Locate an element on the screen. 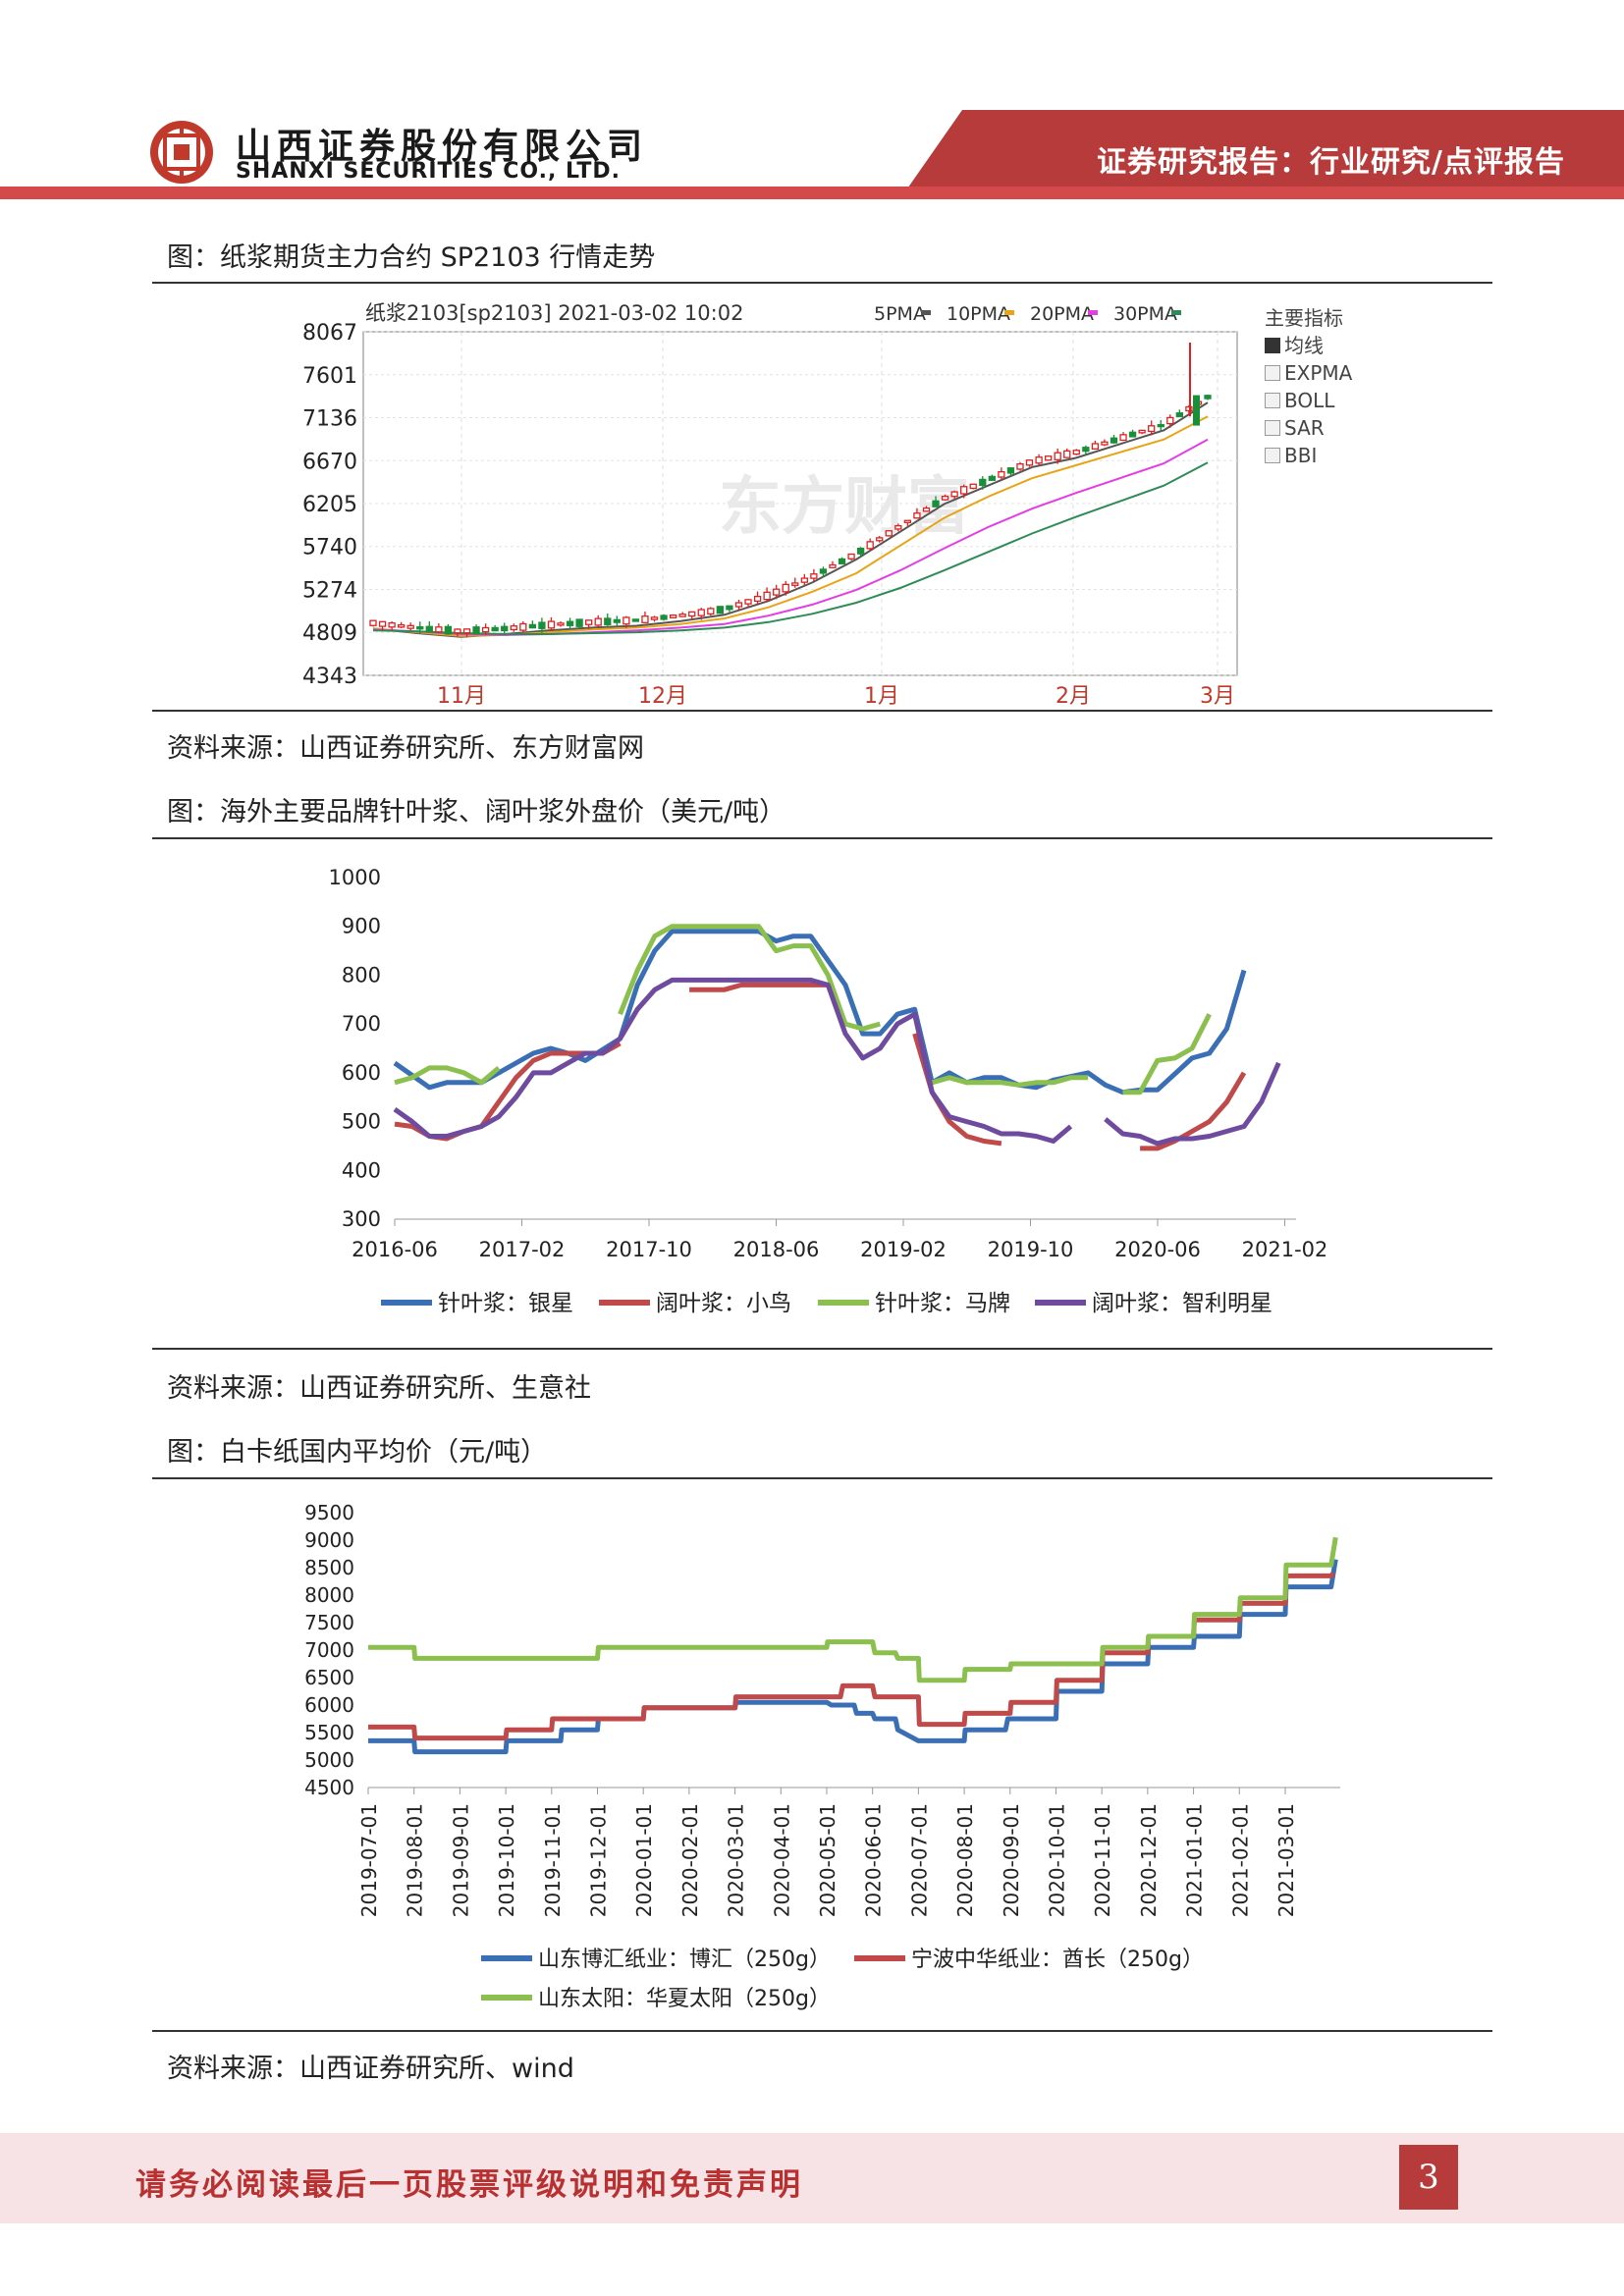  x-tick-label: 2019-11-01 is located at coordinates (553, 1860).